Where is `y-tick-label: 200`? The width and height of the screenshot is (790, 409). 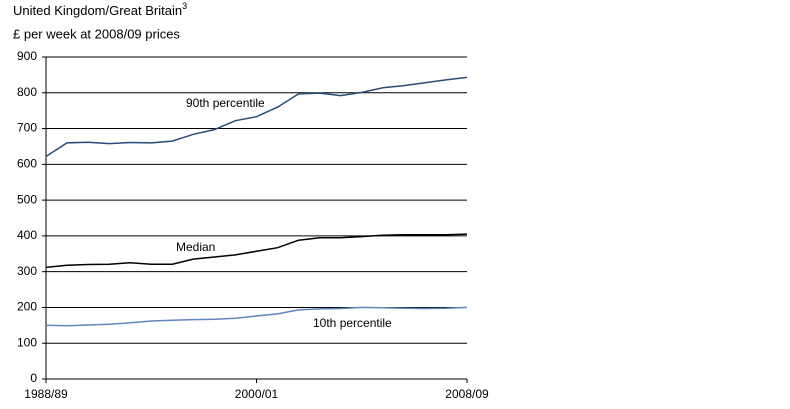 y-tick-label: 200 is located at coordinates (27, 307).